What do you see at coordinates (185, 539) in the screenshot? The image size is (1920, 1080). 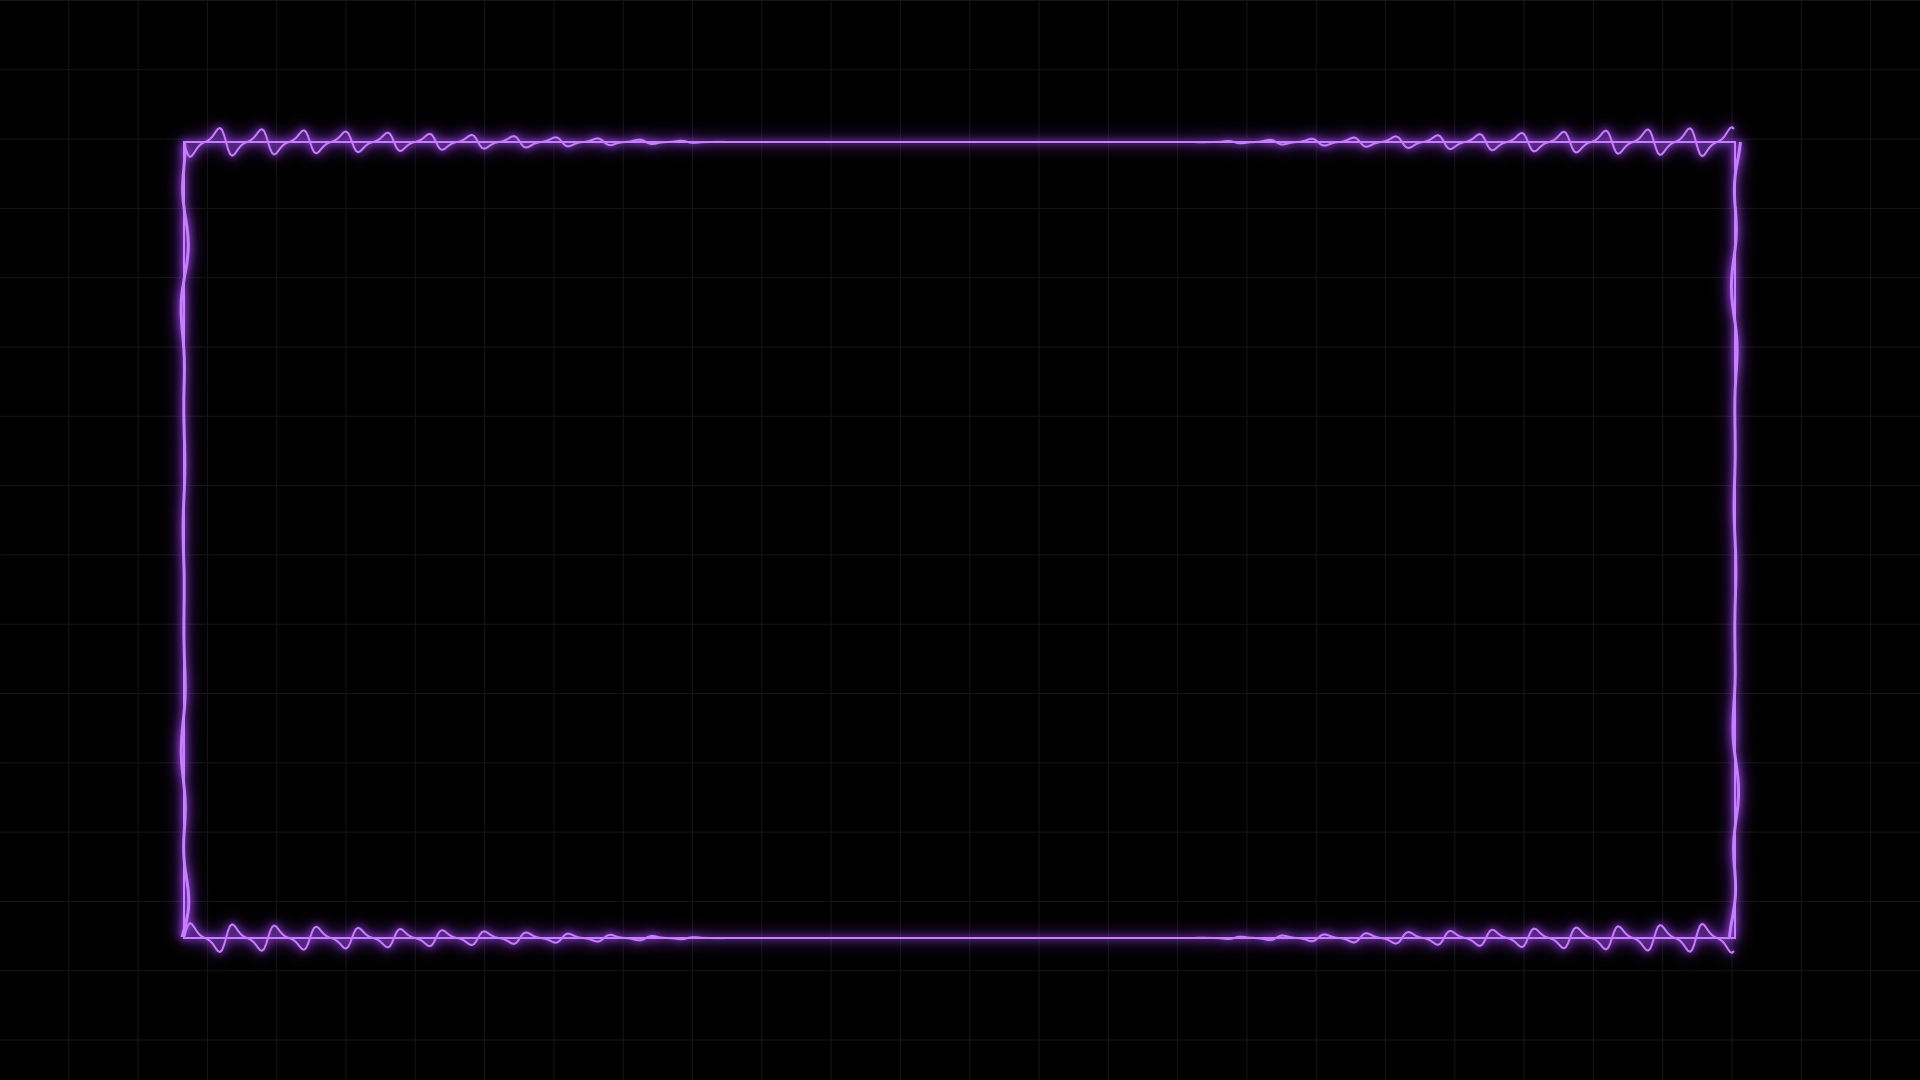 I see `left-wave` at bounding box center [185, 539].